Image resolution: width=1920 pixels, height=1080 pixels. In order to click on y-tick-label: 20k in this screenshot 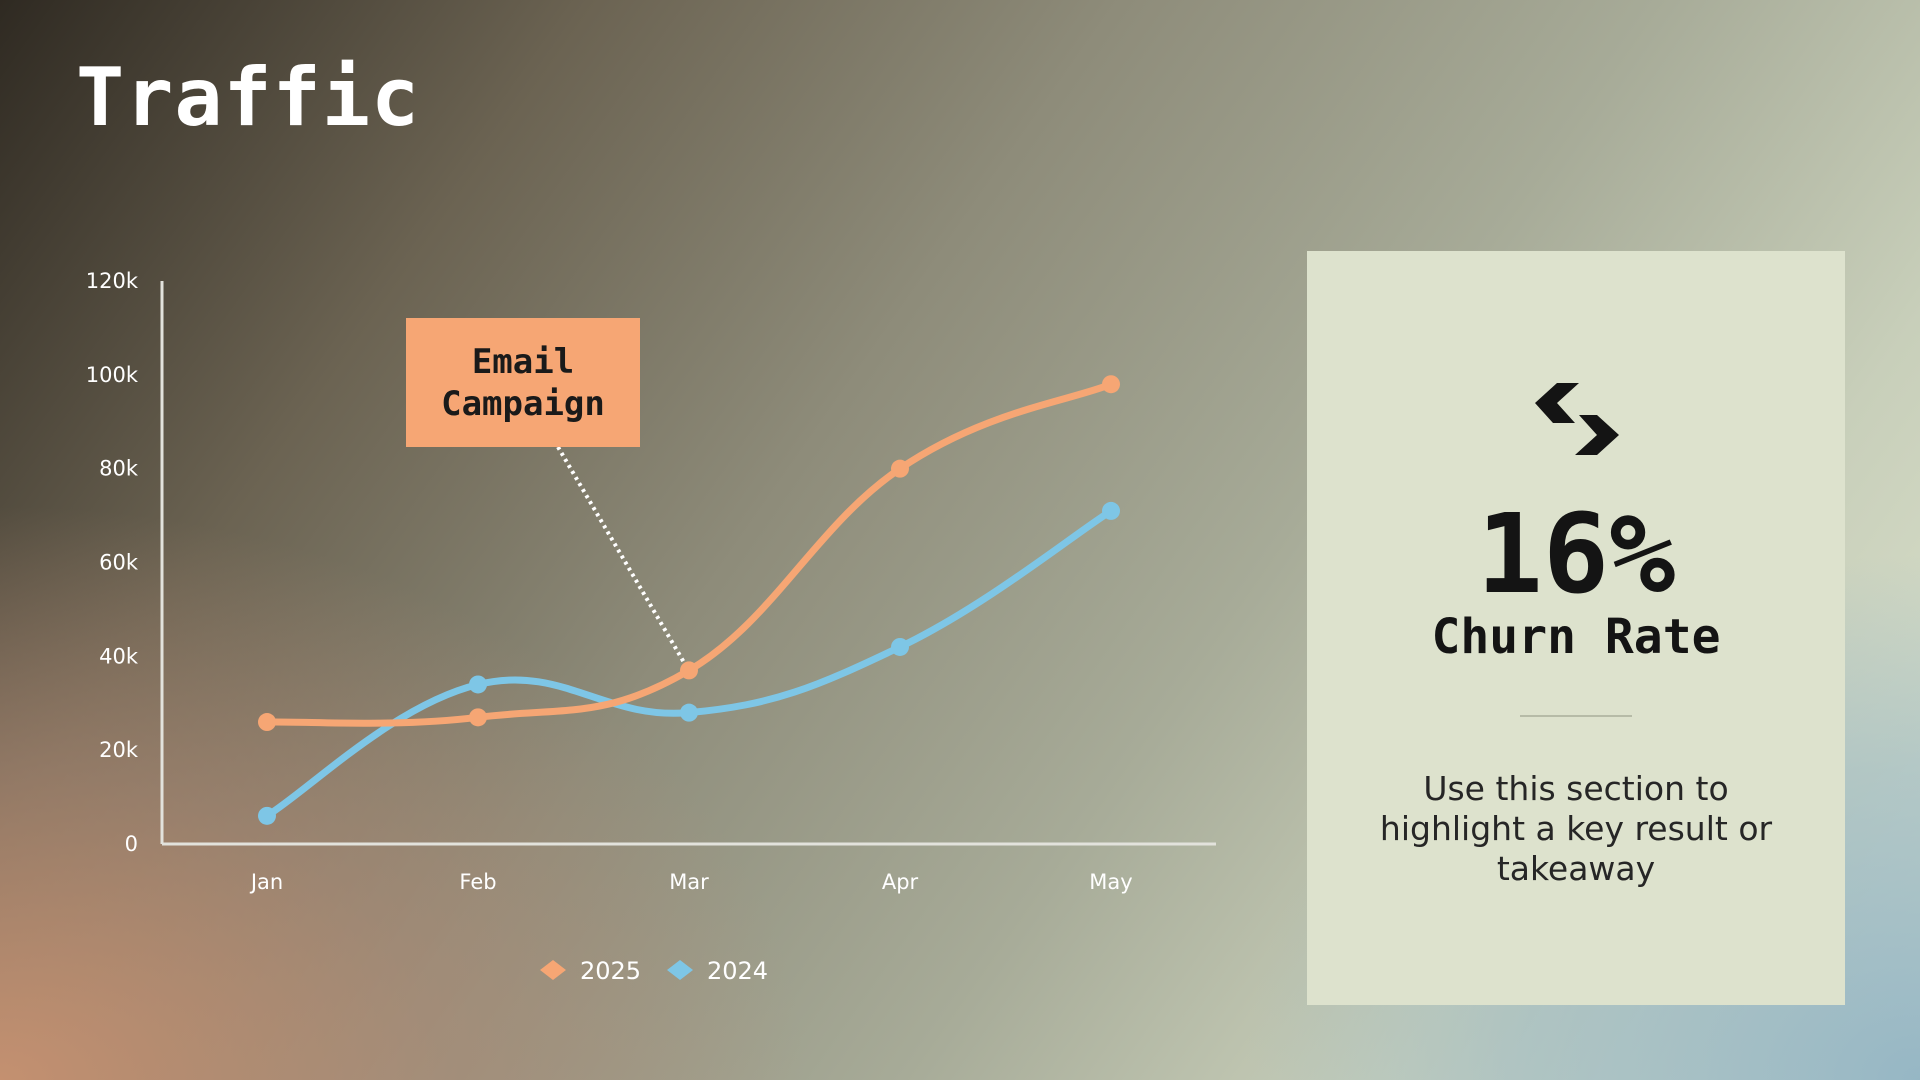, I will do `click(119, 750)`.